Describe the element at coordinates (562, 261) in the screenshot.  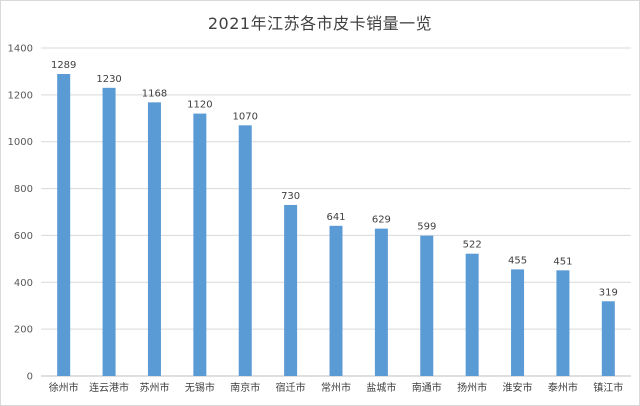
I see `data-label: 451` at that location.